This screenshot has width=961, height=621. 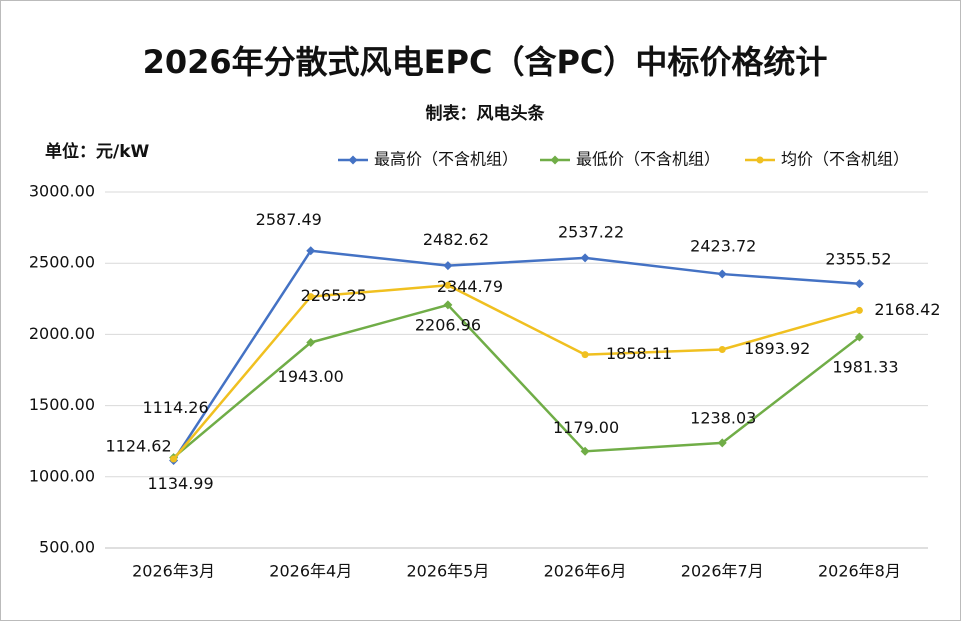 What do you see at coordinates (859, 571) in the screenshot?
I see `x-tick-label: 2026年8月` at bounding box center [859, 571].